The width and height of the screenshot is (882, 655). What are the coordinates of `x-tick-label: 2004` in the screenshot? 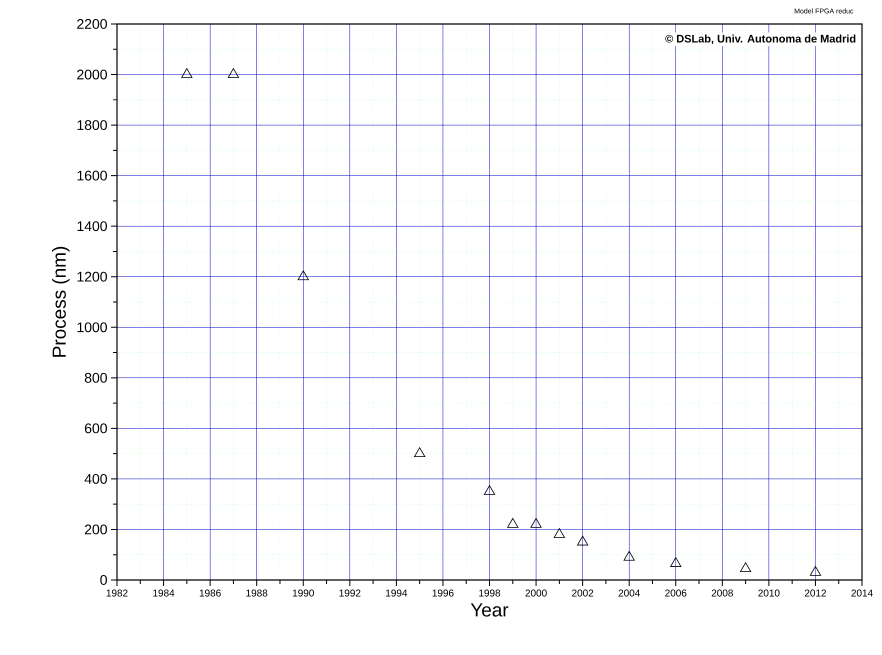 It's located at (629, 593).